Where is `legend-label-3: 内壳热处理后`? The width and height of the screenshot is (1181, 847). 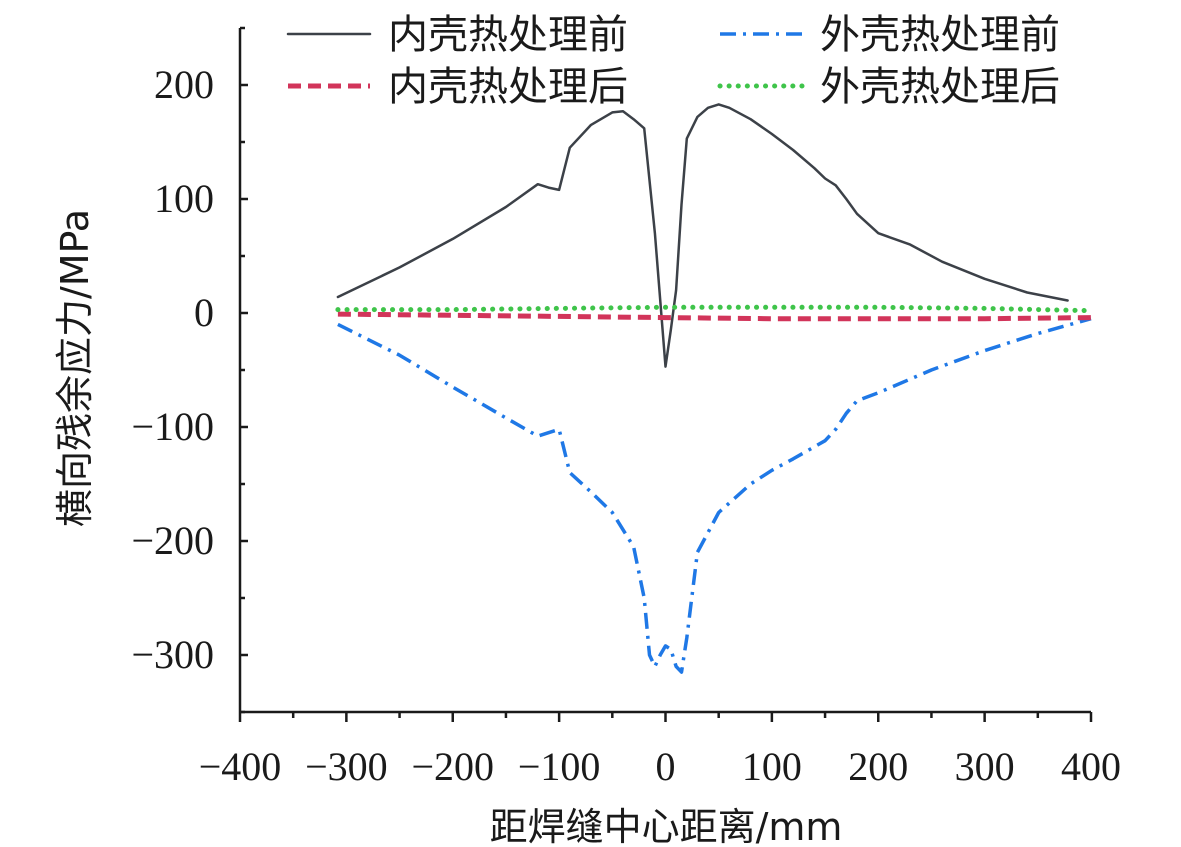 legend-label-3: 内壳热处理后 is located at coordinates (508, 87).